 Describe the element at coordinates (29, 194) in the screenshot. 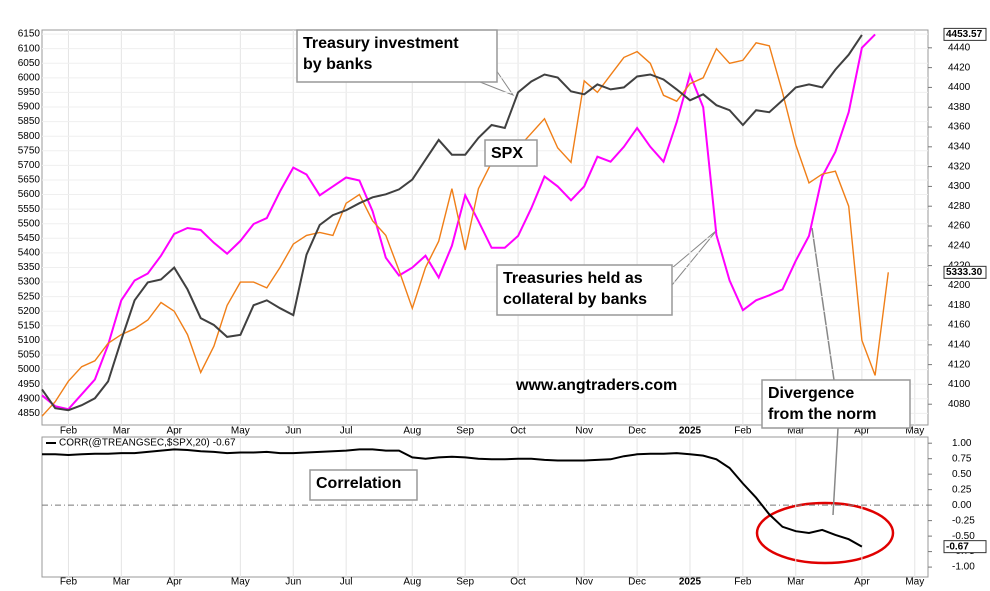

I see `y-tick-label: 5600` at that location.